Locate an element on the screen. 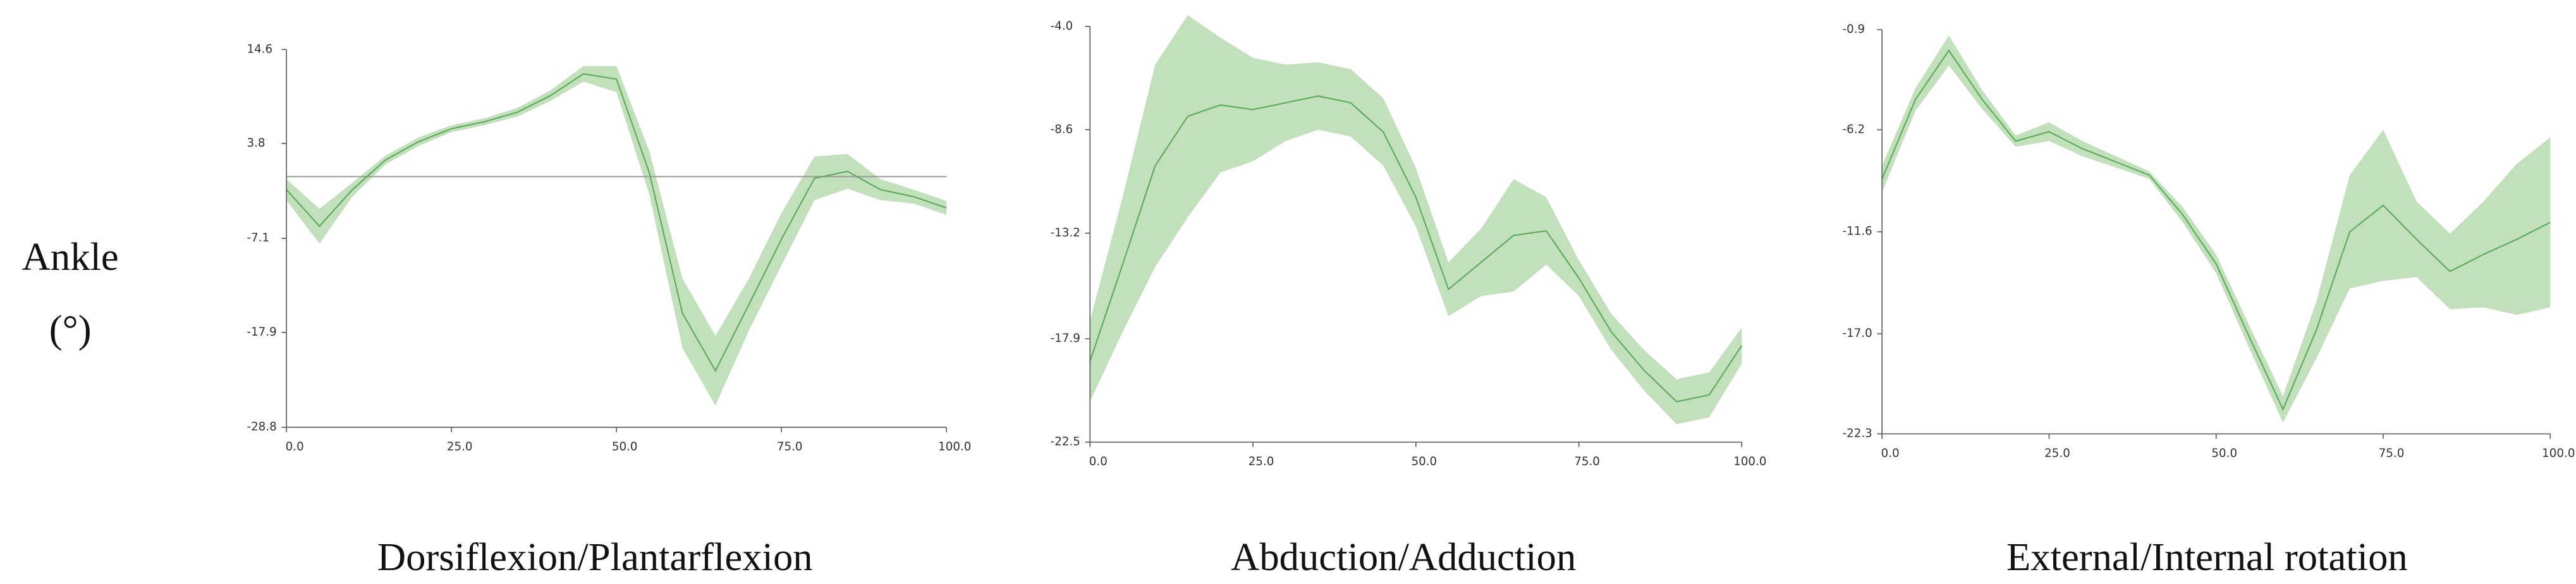 This screenshot has height=584, width=2576. y-tick-label: -0.9 is located at coordinates (1854, 30).